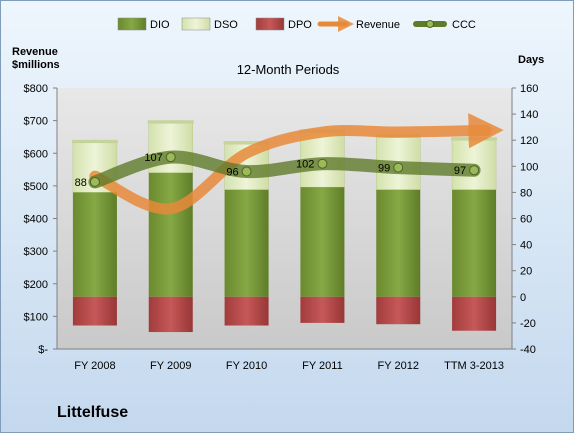 The width and height of the screenshot is (574, 433). Describe the element at coordinates (36, 154) in the screenshot. I see `left-tick-label: $600` at that location.